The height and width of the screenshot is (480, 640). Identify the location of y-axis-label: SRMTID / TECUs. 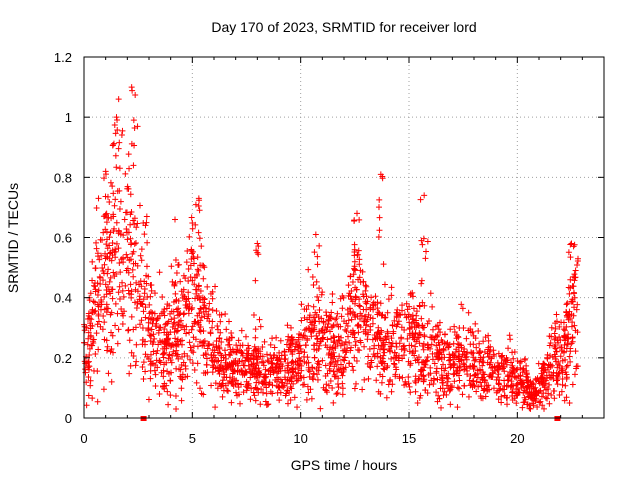
(13, 238).